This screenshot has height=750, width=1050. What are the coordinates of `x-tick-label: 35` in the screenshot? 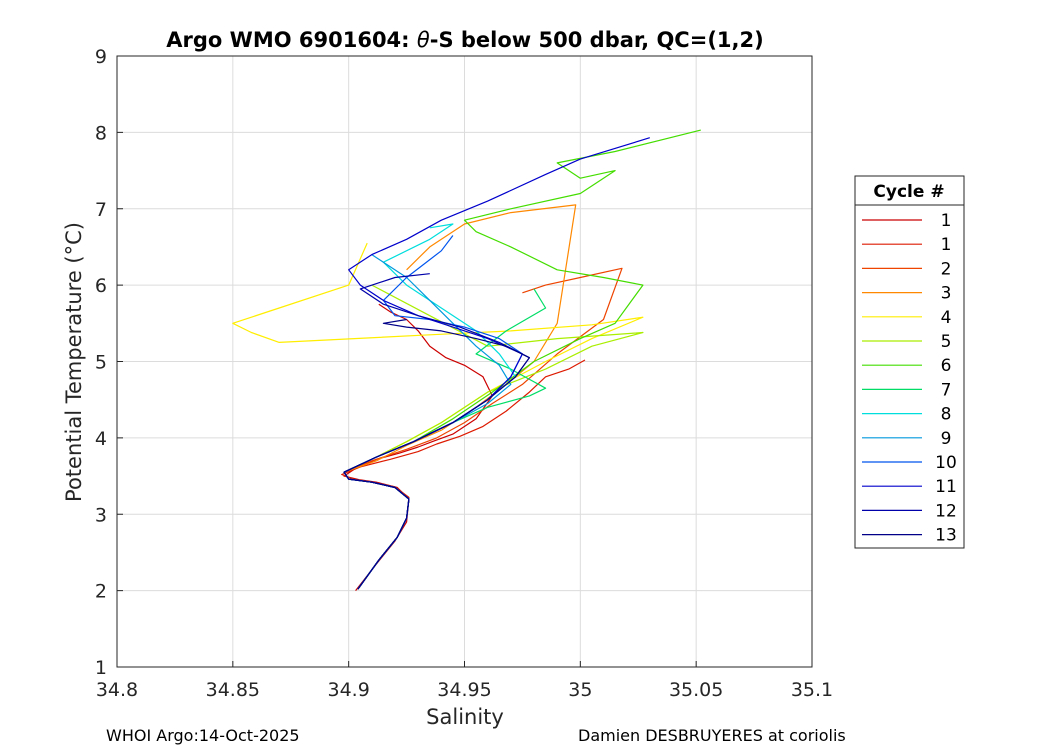 It's located at (580, 690).